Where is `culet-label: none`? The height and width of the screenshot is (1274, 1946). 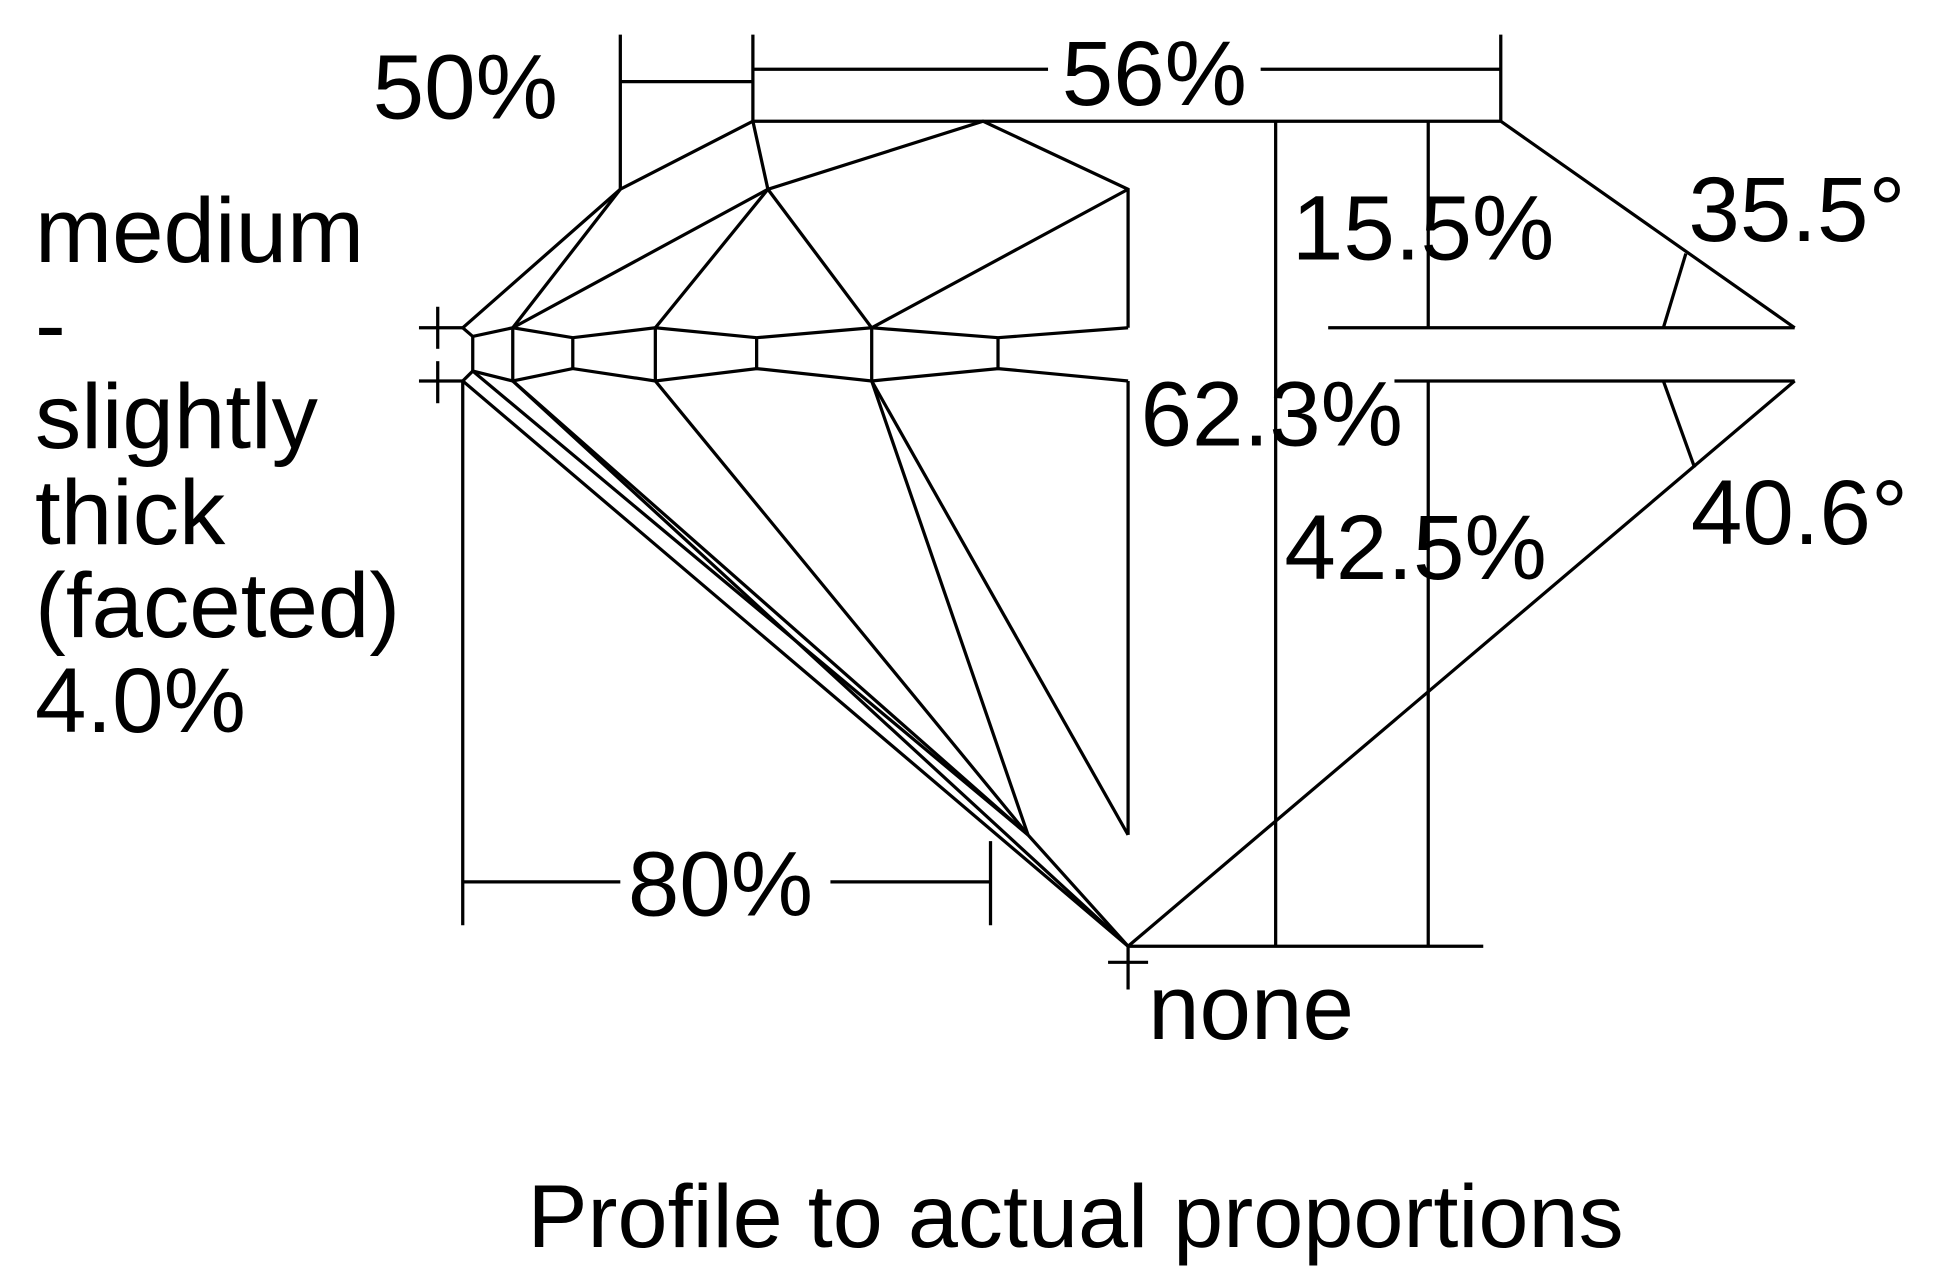 culet-label: none is located at coordinates (1251, 1007).